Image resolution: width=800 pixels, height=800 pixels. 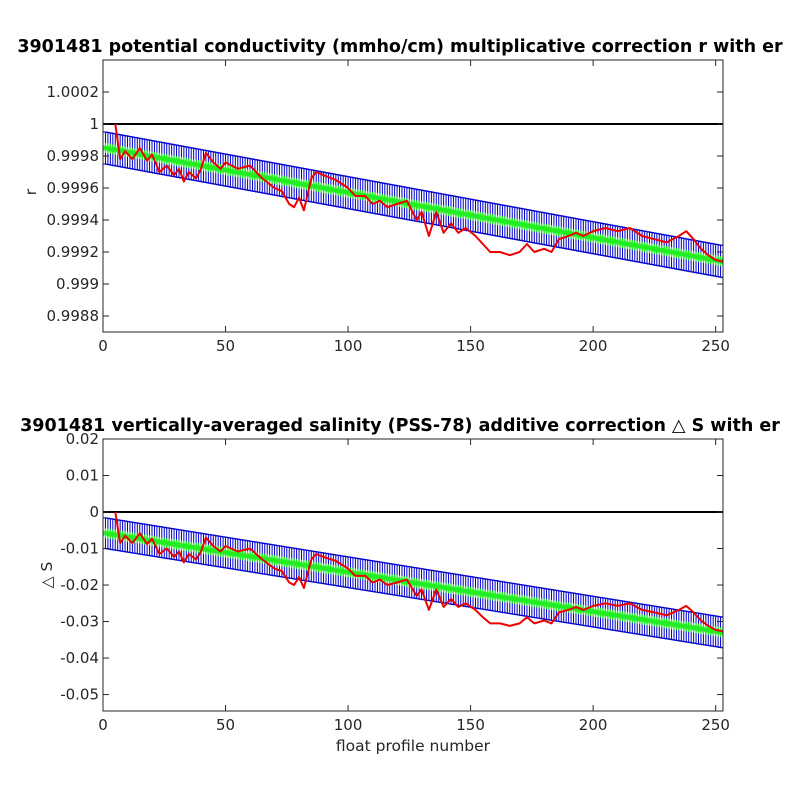 What do you see at coordinates (225, 346) in the screenshot?
I see `top-x-tick-label: 50` at bounding box center [225, 346].